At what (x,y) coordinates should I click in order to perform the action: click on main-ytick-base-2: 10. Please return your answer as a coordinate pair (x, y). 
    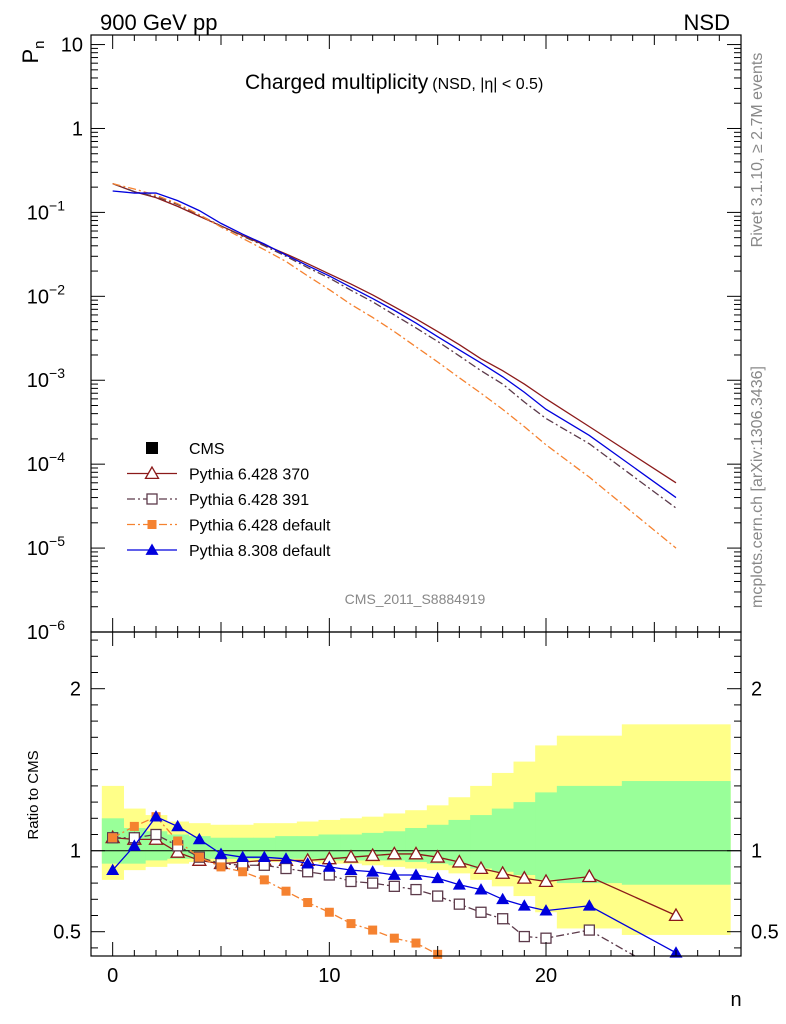
    Looking at the image, I should click on (38, 213).